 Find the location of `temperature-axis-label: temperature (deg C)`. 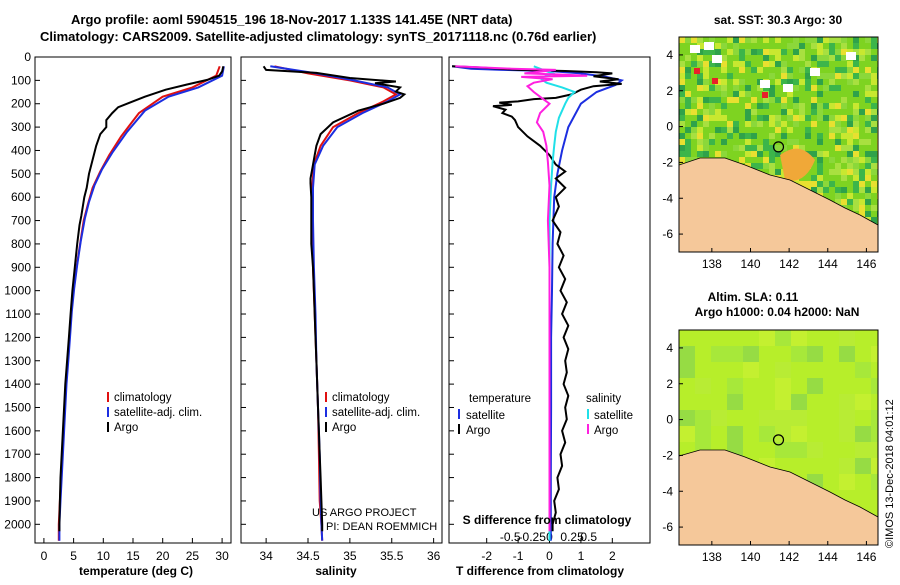

temperature-axis-label: temperature (deg C) is located at coordinates (136, 571).